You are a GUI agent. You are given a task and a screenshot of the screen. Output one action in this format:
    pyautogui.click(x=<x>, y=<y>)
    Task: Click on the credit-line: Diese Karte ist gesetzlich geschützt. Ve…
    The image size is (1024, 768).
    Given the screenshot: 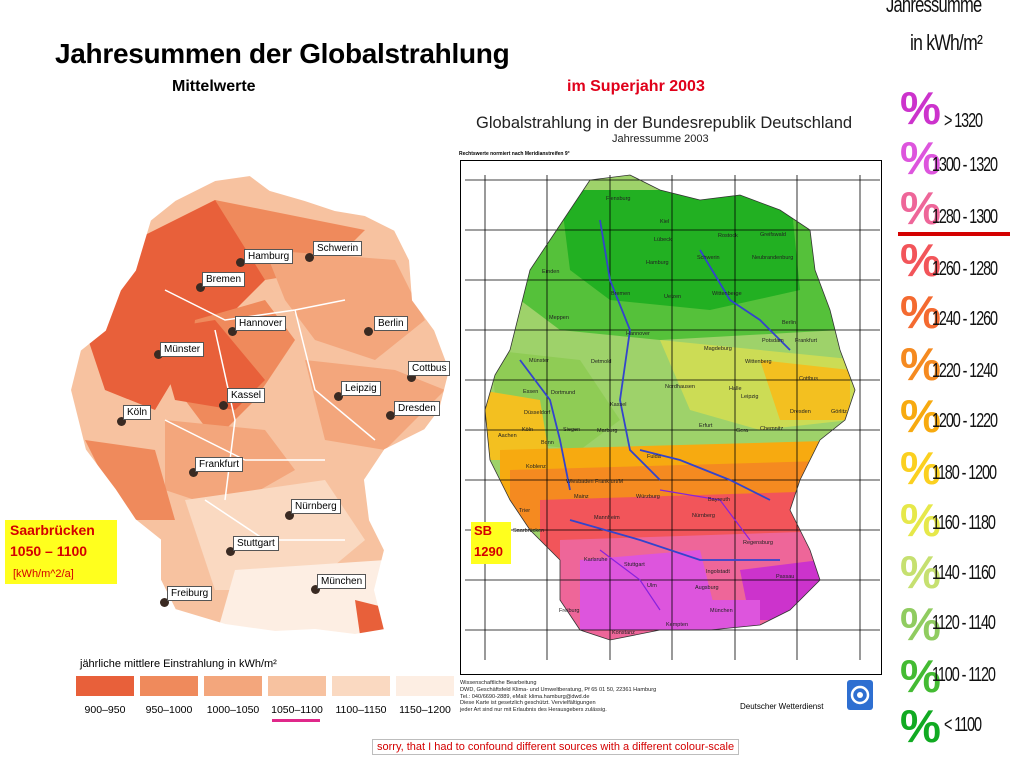 What is the action you would take?
    pyautogui.click(x=528, y=703)
    